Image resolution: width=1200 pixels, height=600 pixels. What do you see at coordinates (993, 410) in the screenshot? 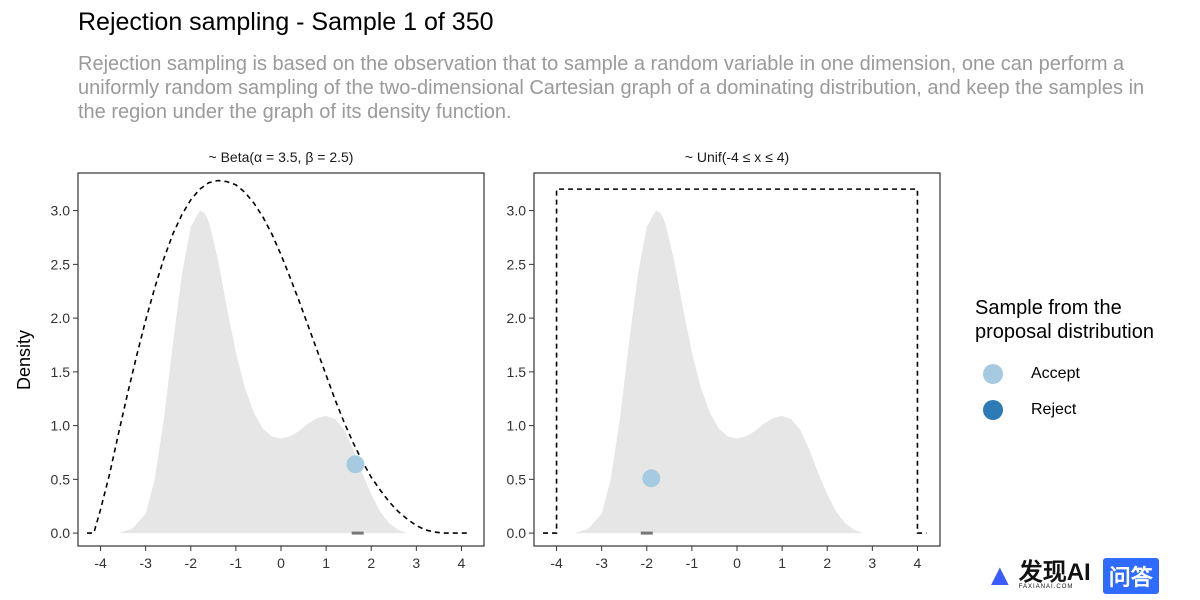
I see `legend-key-reject` at bounding box center [993, 410].